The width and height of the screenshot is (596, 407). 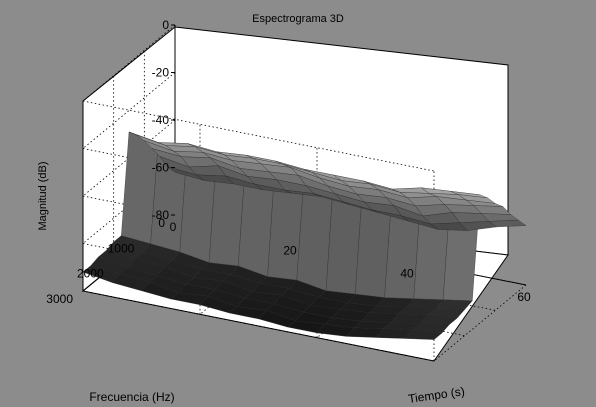 What do you see at coordinates (524, 297) in the screenshot?
I see `x-tick-label: 60` at bounding box center [524, 297].